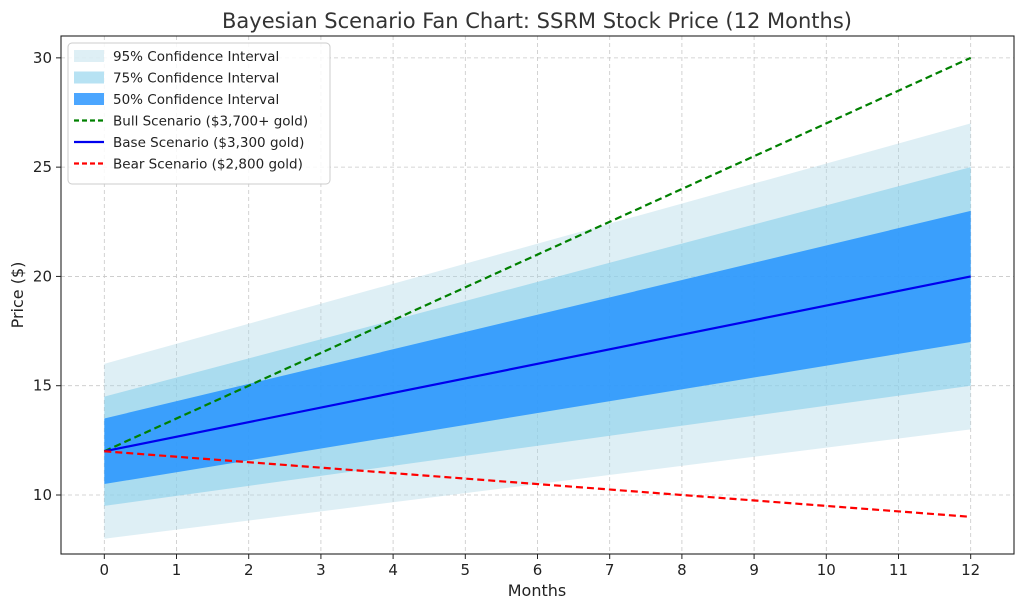  Describe the element at coordinates (466, 570) in the screenshot. I see `x-tick-label: 5` at that location.